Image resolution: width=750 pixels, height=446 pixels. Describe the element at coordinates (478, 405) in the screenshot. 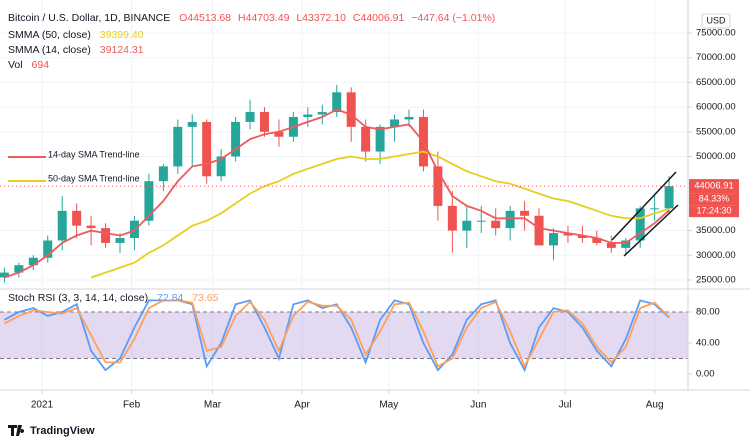

I see `x-tick-label: Jun` at that location.